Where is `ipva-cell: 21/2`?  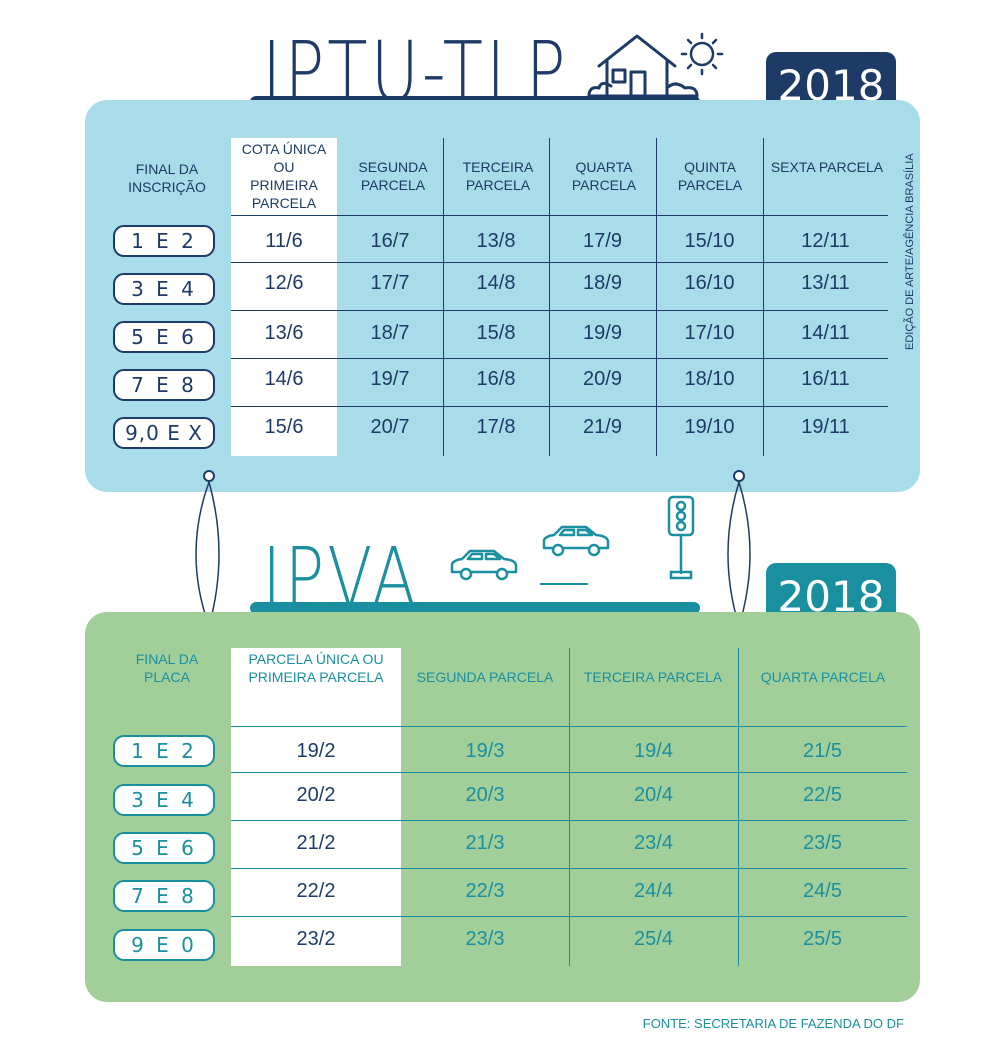
ipva-cell: 21/2 is located at coordinates (316, 843).